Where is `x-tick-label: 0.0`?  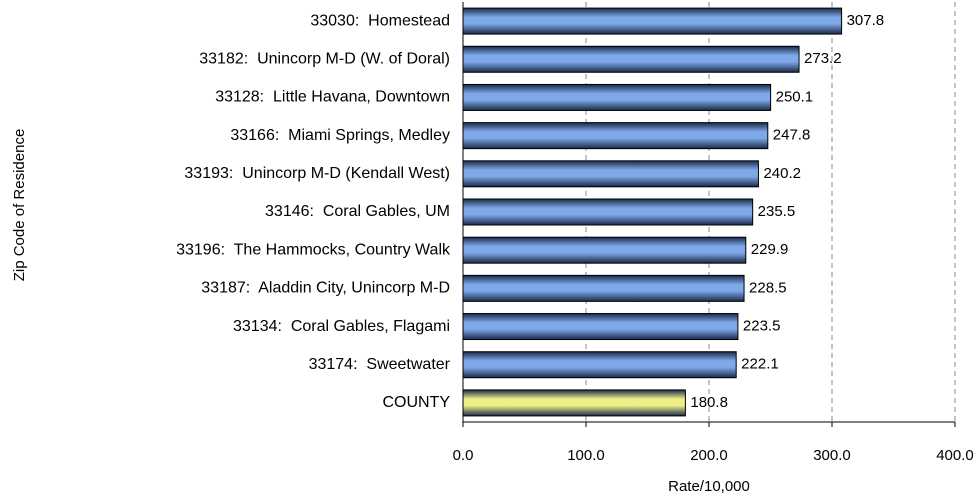 x-tick-label: 0.0 is located at coordinates (463, 455).